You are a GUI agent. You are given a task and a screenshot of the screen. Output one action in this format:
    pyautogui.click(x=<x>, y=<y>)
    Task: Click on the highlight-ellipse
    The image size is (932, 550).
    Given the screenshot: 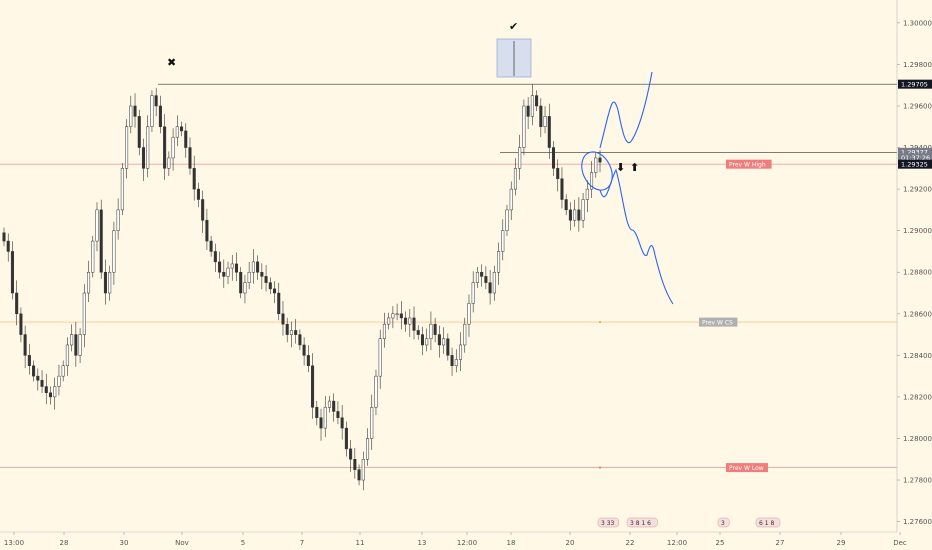 What is the action you would take?
    pyautogui.click(x=597, y=171)
    